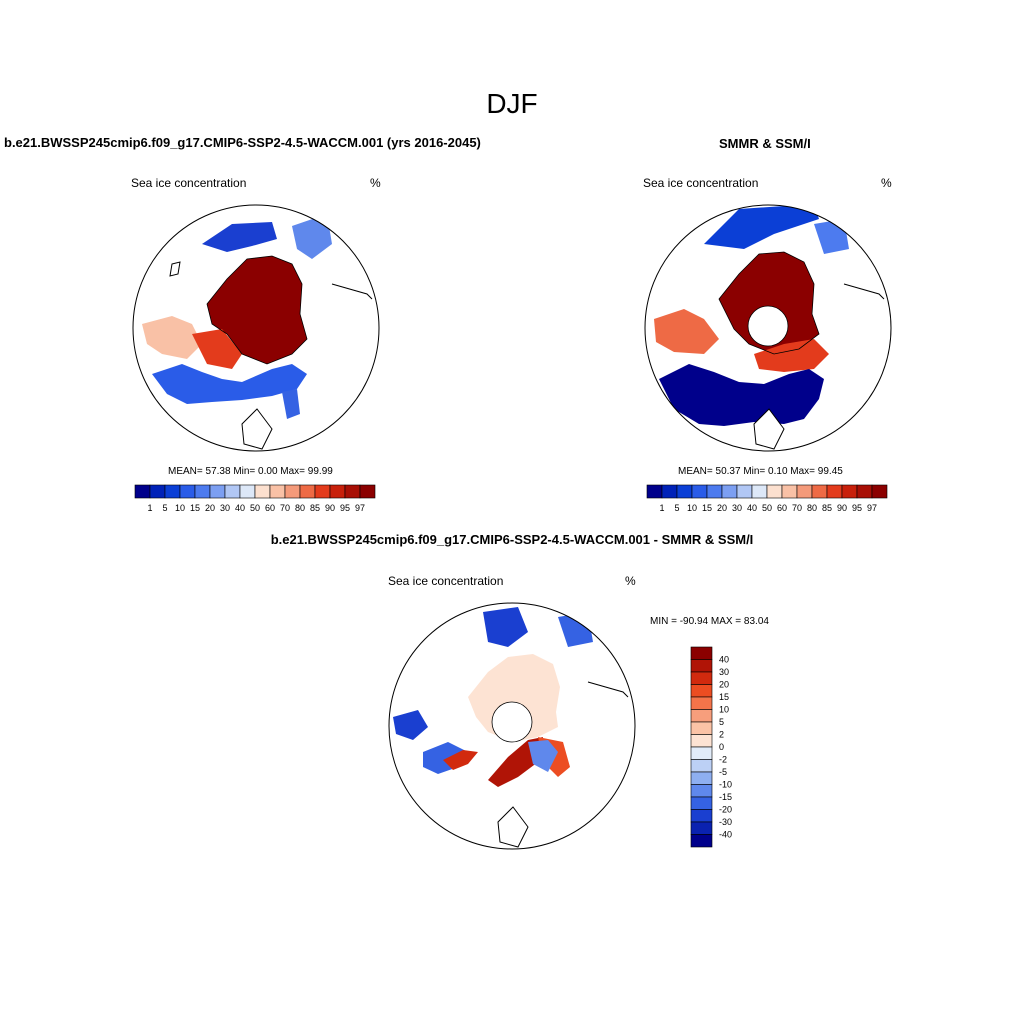 Image resolution: width=1024 pixels, height=1024 pixels. Describe the element at coordinates (512, 726) in the screenshot. I see `diff-polar-map` at that location.